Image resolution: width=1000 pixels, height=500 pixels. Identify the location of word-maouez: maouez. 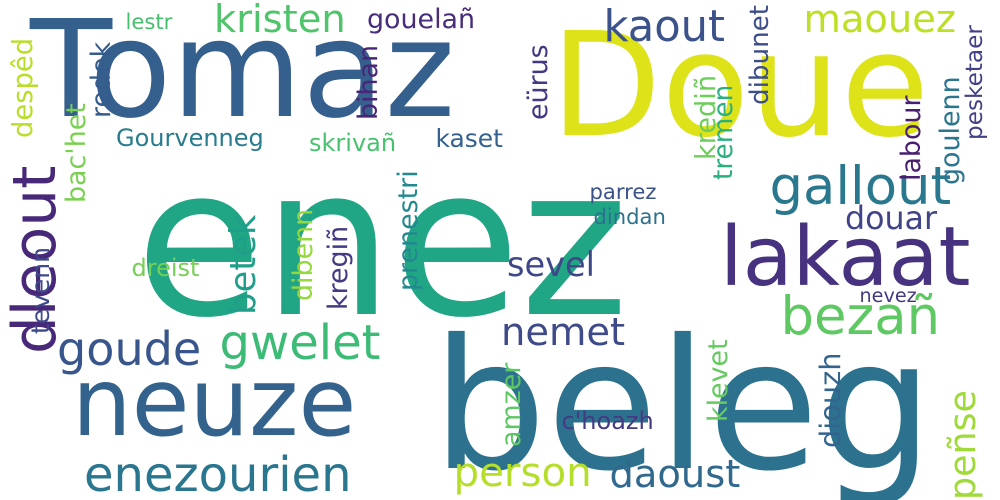
(880, 21).